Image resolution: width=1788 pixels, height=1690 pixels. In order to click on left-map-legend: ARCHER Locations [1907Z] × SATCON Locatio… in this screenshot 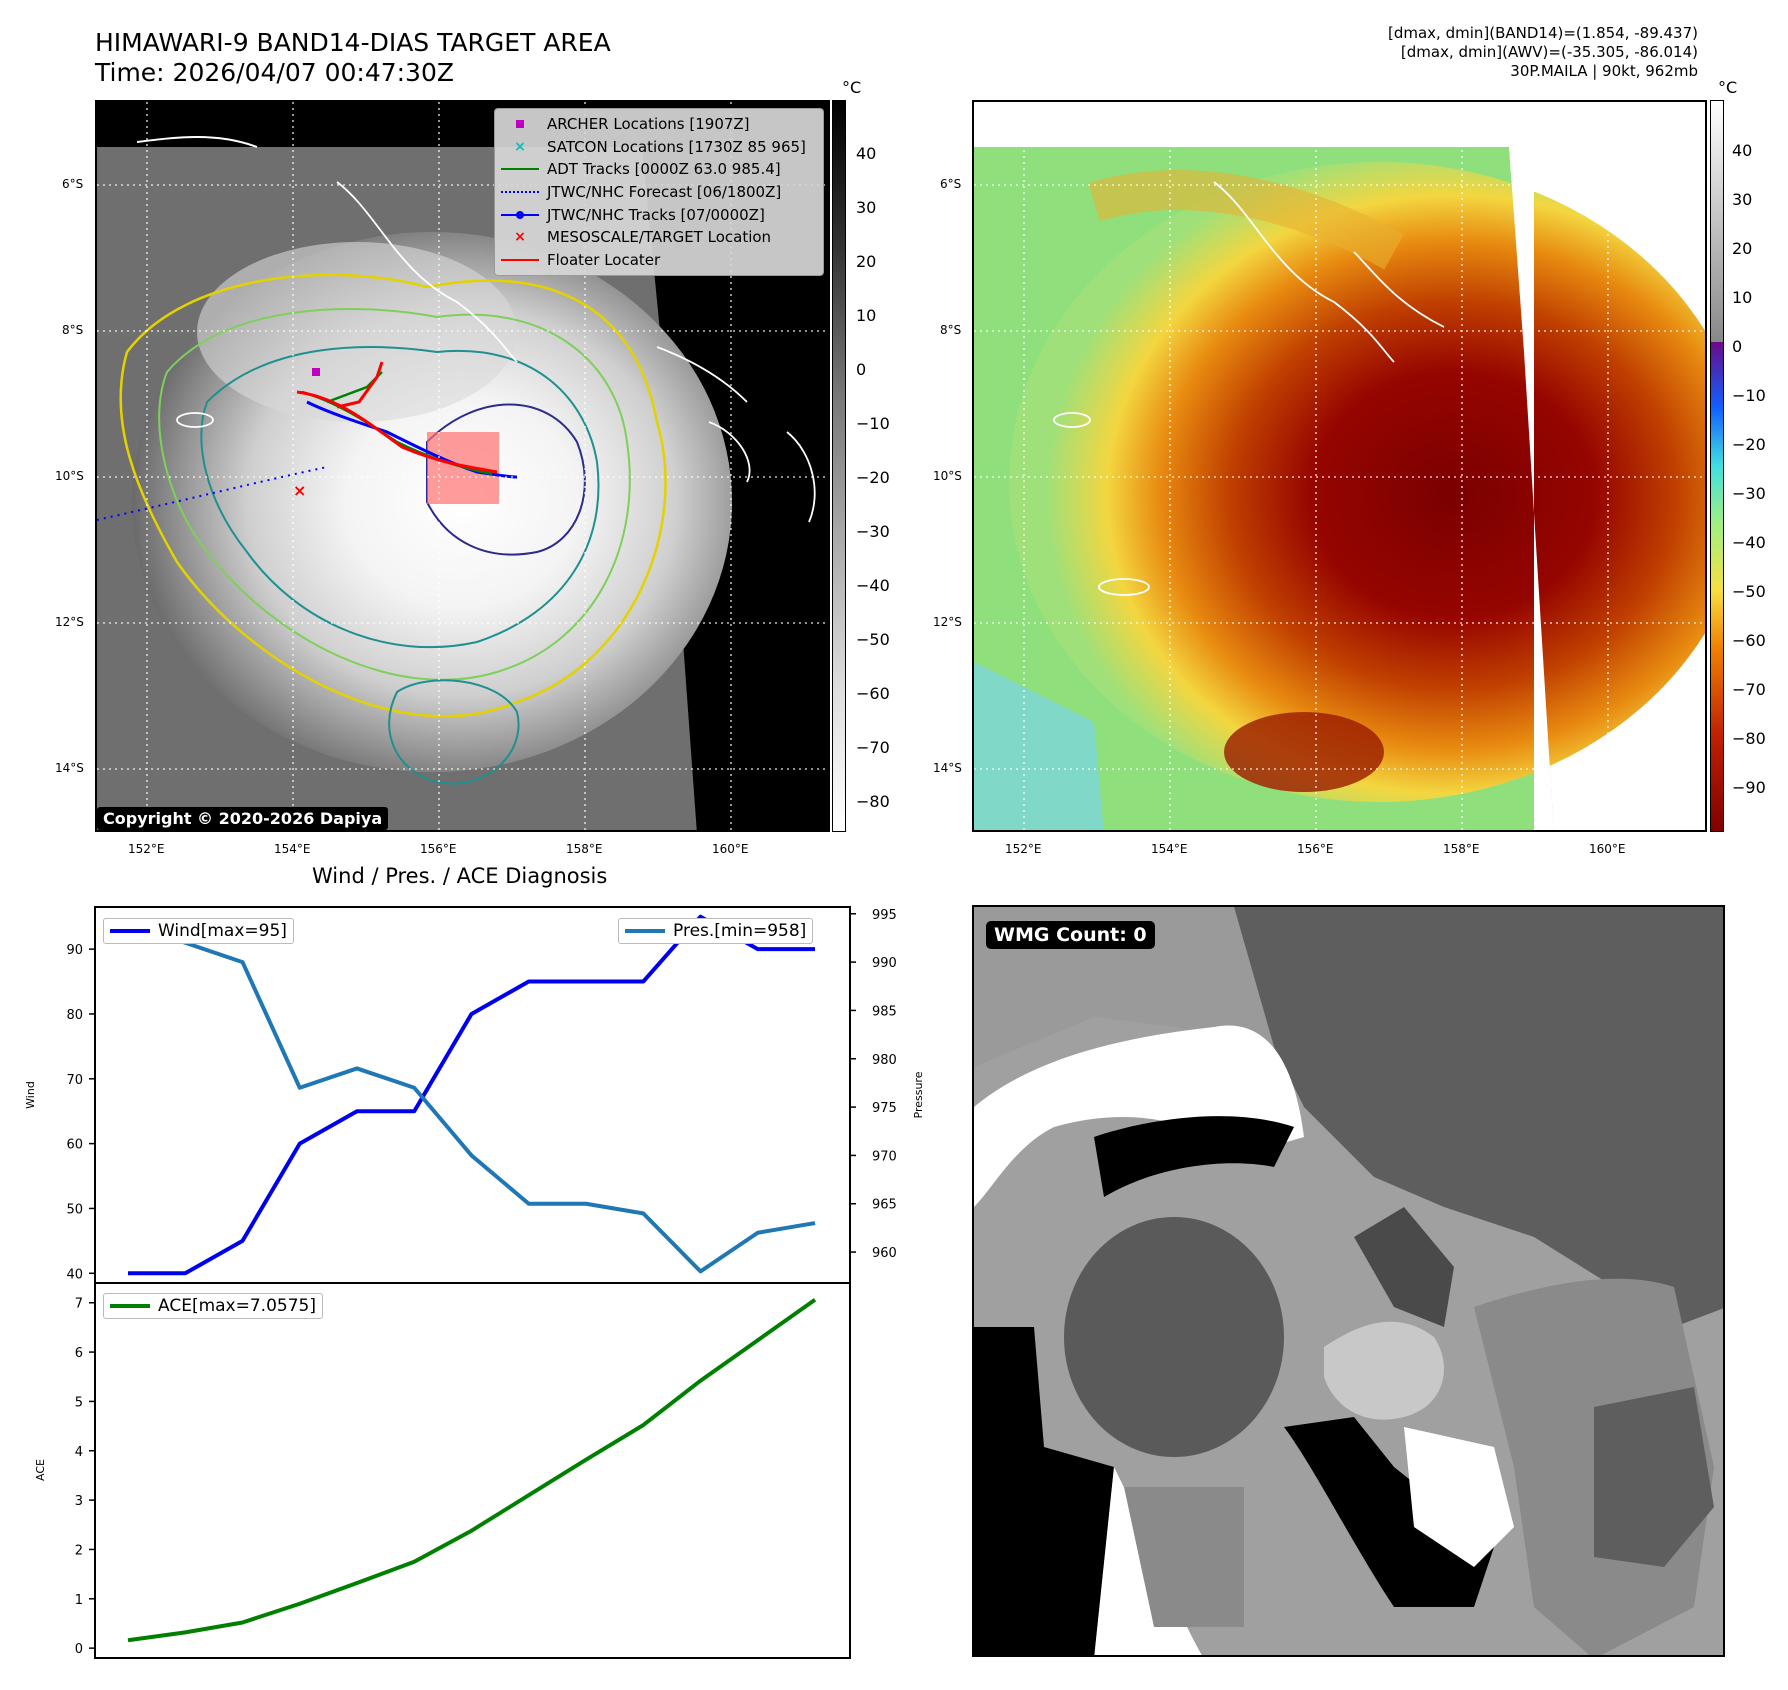, I will do `click(659, 192)`.